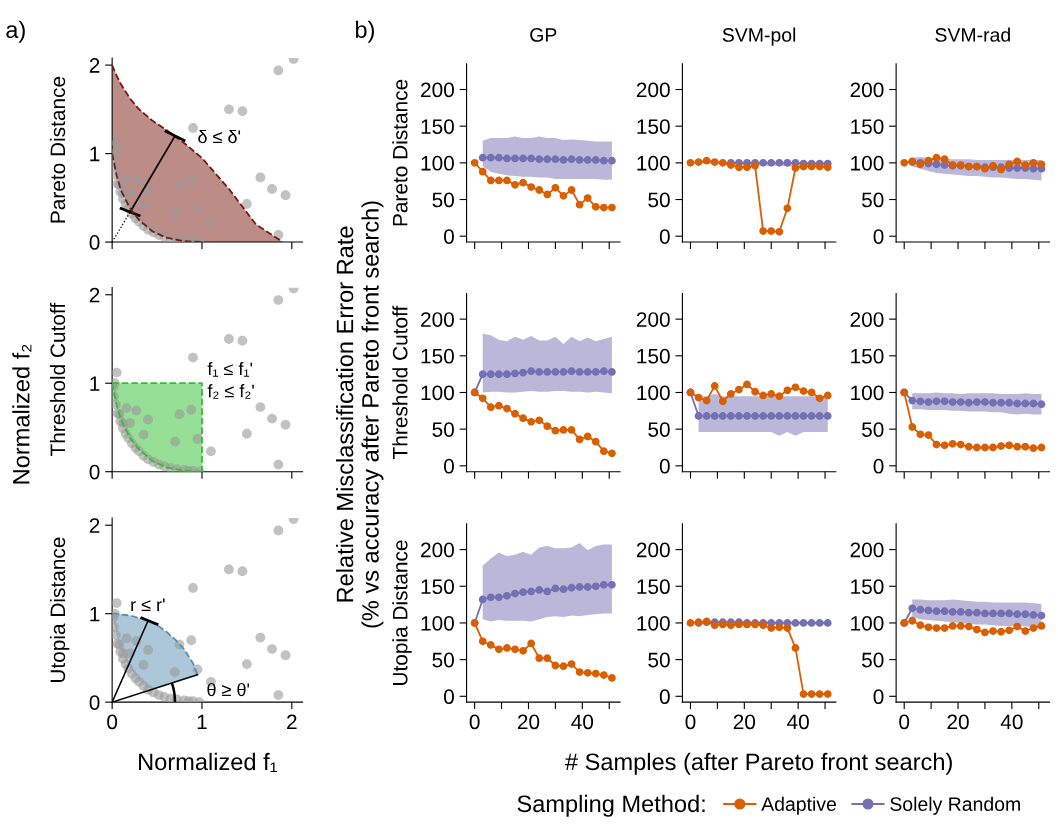  Describe the element at coordinates (292, 722) in the screenshot. I see `x-tick-label: 2` at that location.